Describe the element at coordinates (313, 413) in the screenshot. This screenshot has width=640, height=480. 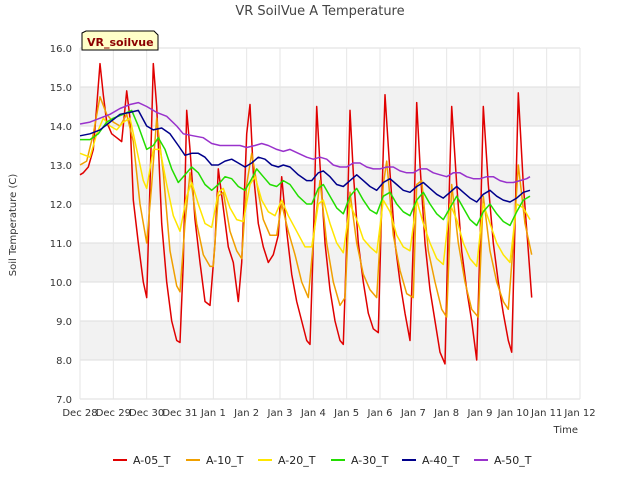
I see `x-tick-label: Jan 4` at that location.